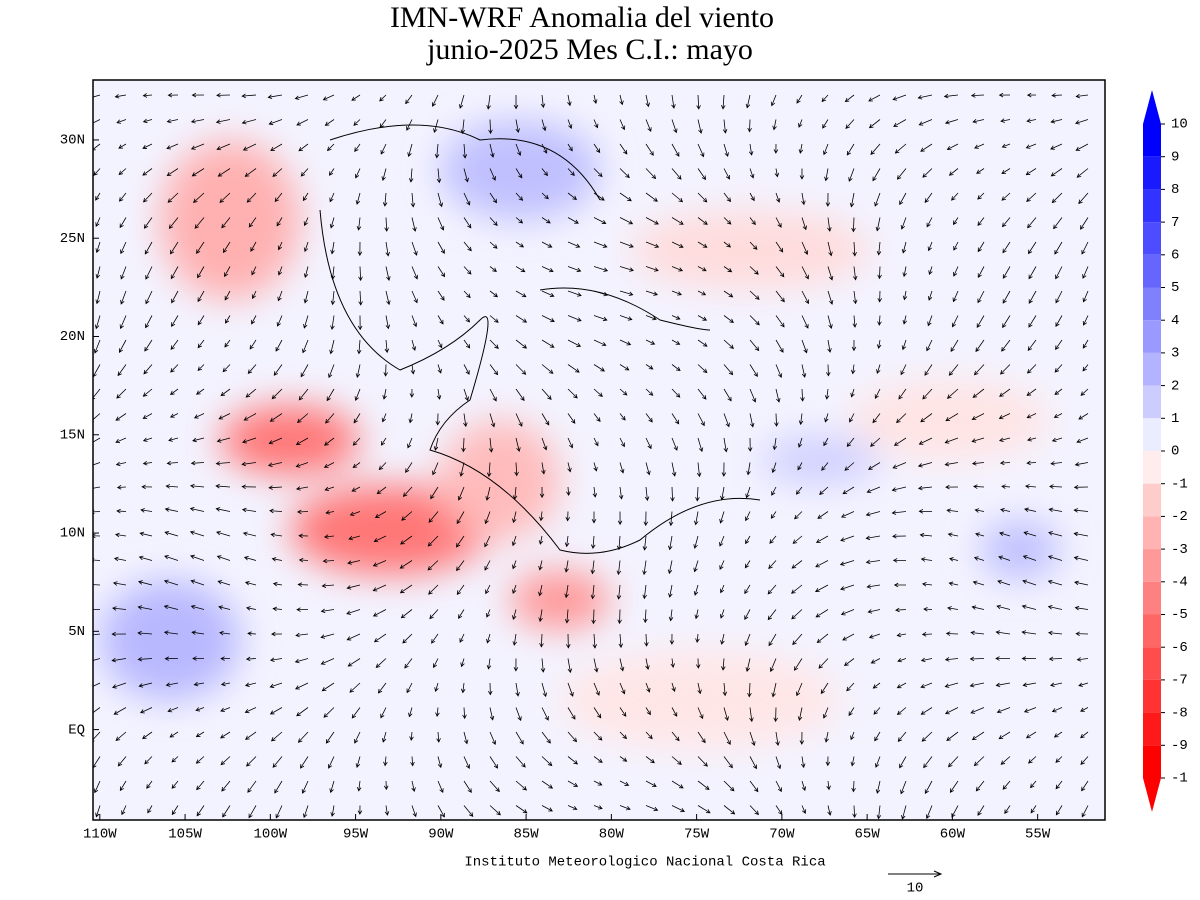 The height and width of the screenshot is (900, 1200). I want to click on x-tick-label: 75W, so click(697, 835).